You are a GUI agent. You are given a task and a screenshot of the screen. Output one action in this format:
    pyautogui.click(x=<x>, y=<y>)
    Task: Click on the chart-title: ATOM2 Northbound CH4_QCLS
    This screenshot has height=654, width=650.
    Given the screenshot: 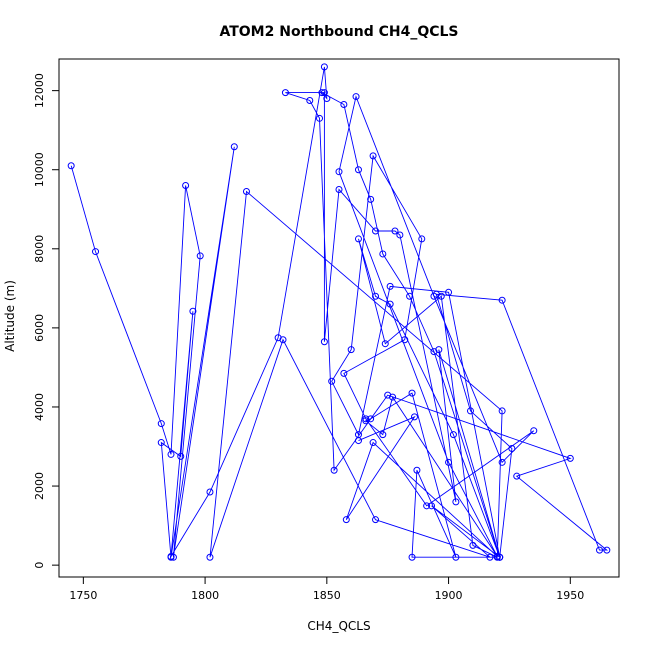 What is the action you would take?
    pyautogui.click(x=338, y=32)
    